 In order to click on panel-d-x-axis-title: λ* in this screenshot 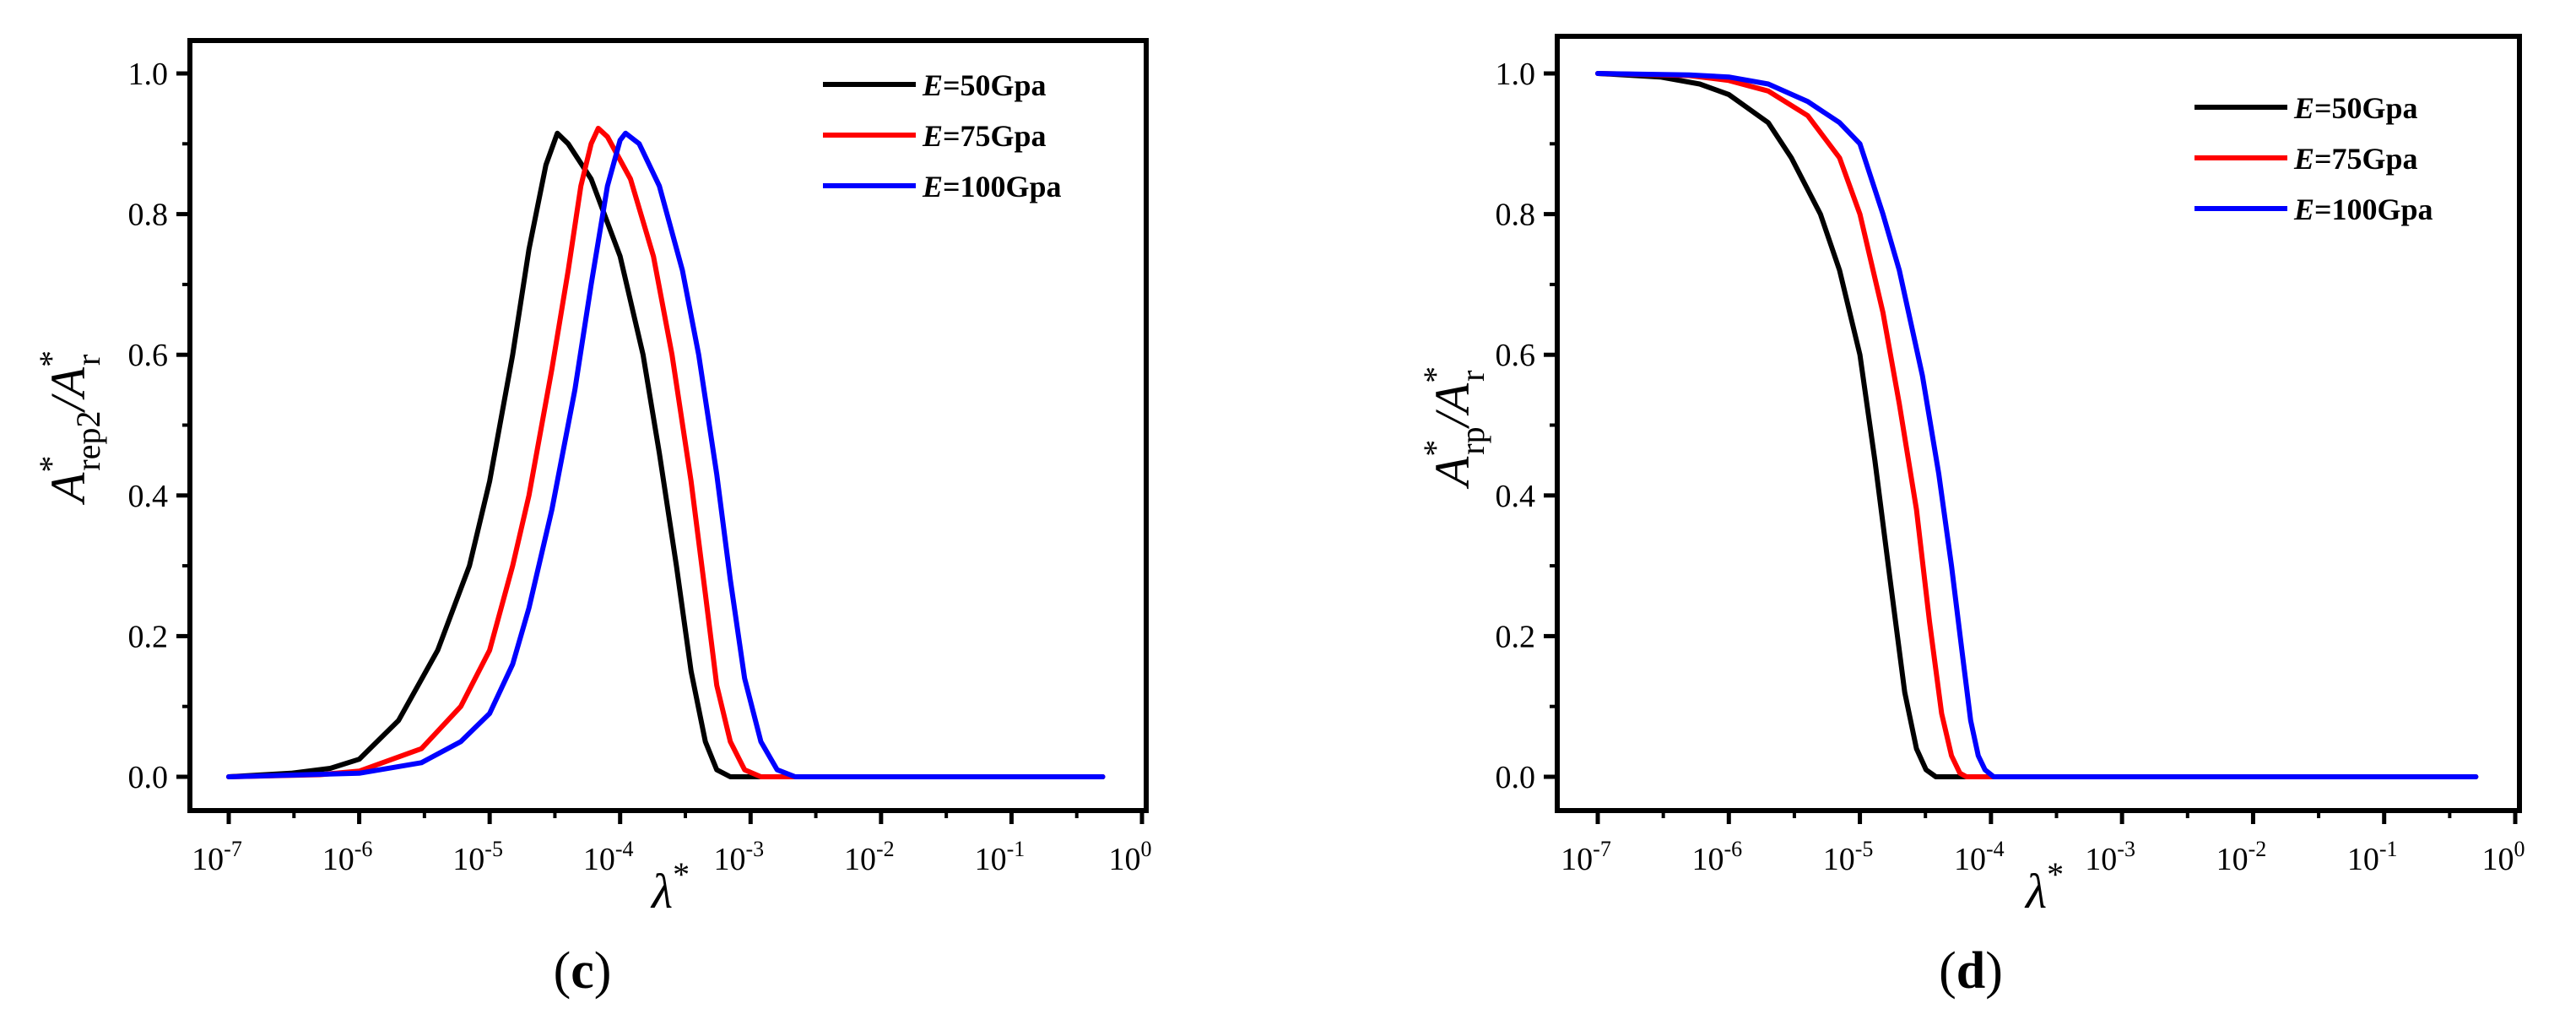, I will do `click(2044, 887)`.